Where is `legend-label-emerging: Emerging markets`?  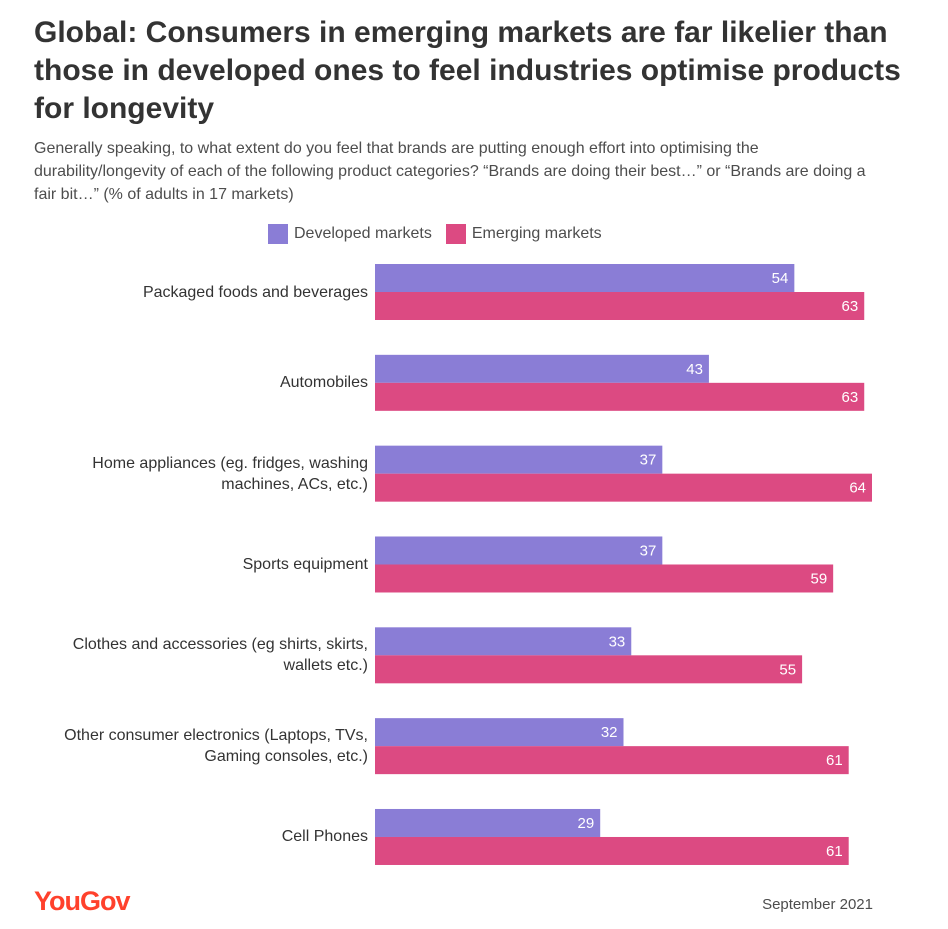 legend-label-emerging: Emerging markets is located at coordinates (536, 233).